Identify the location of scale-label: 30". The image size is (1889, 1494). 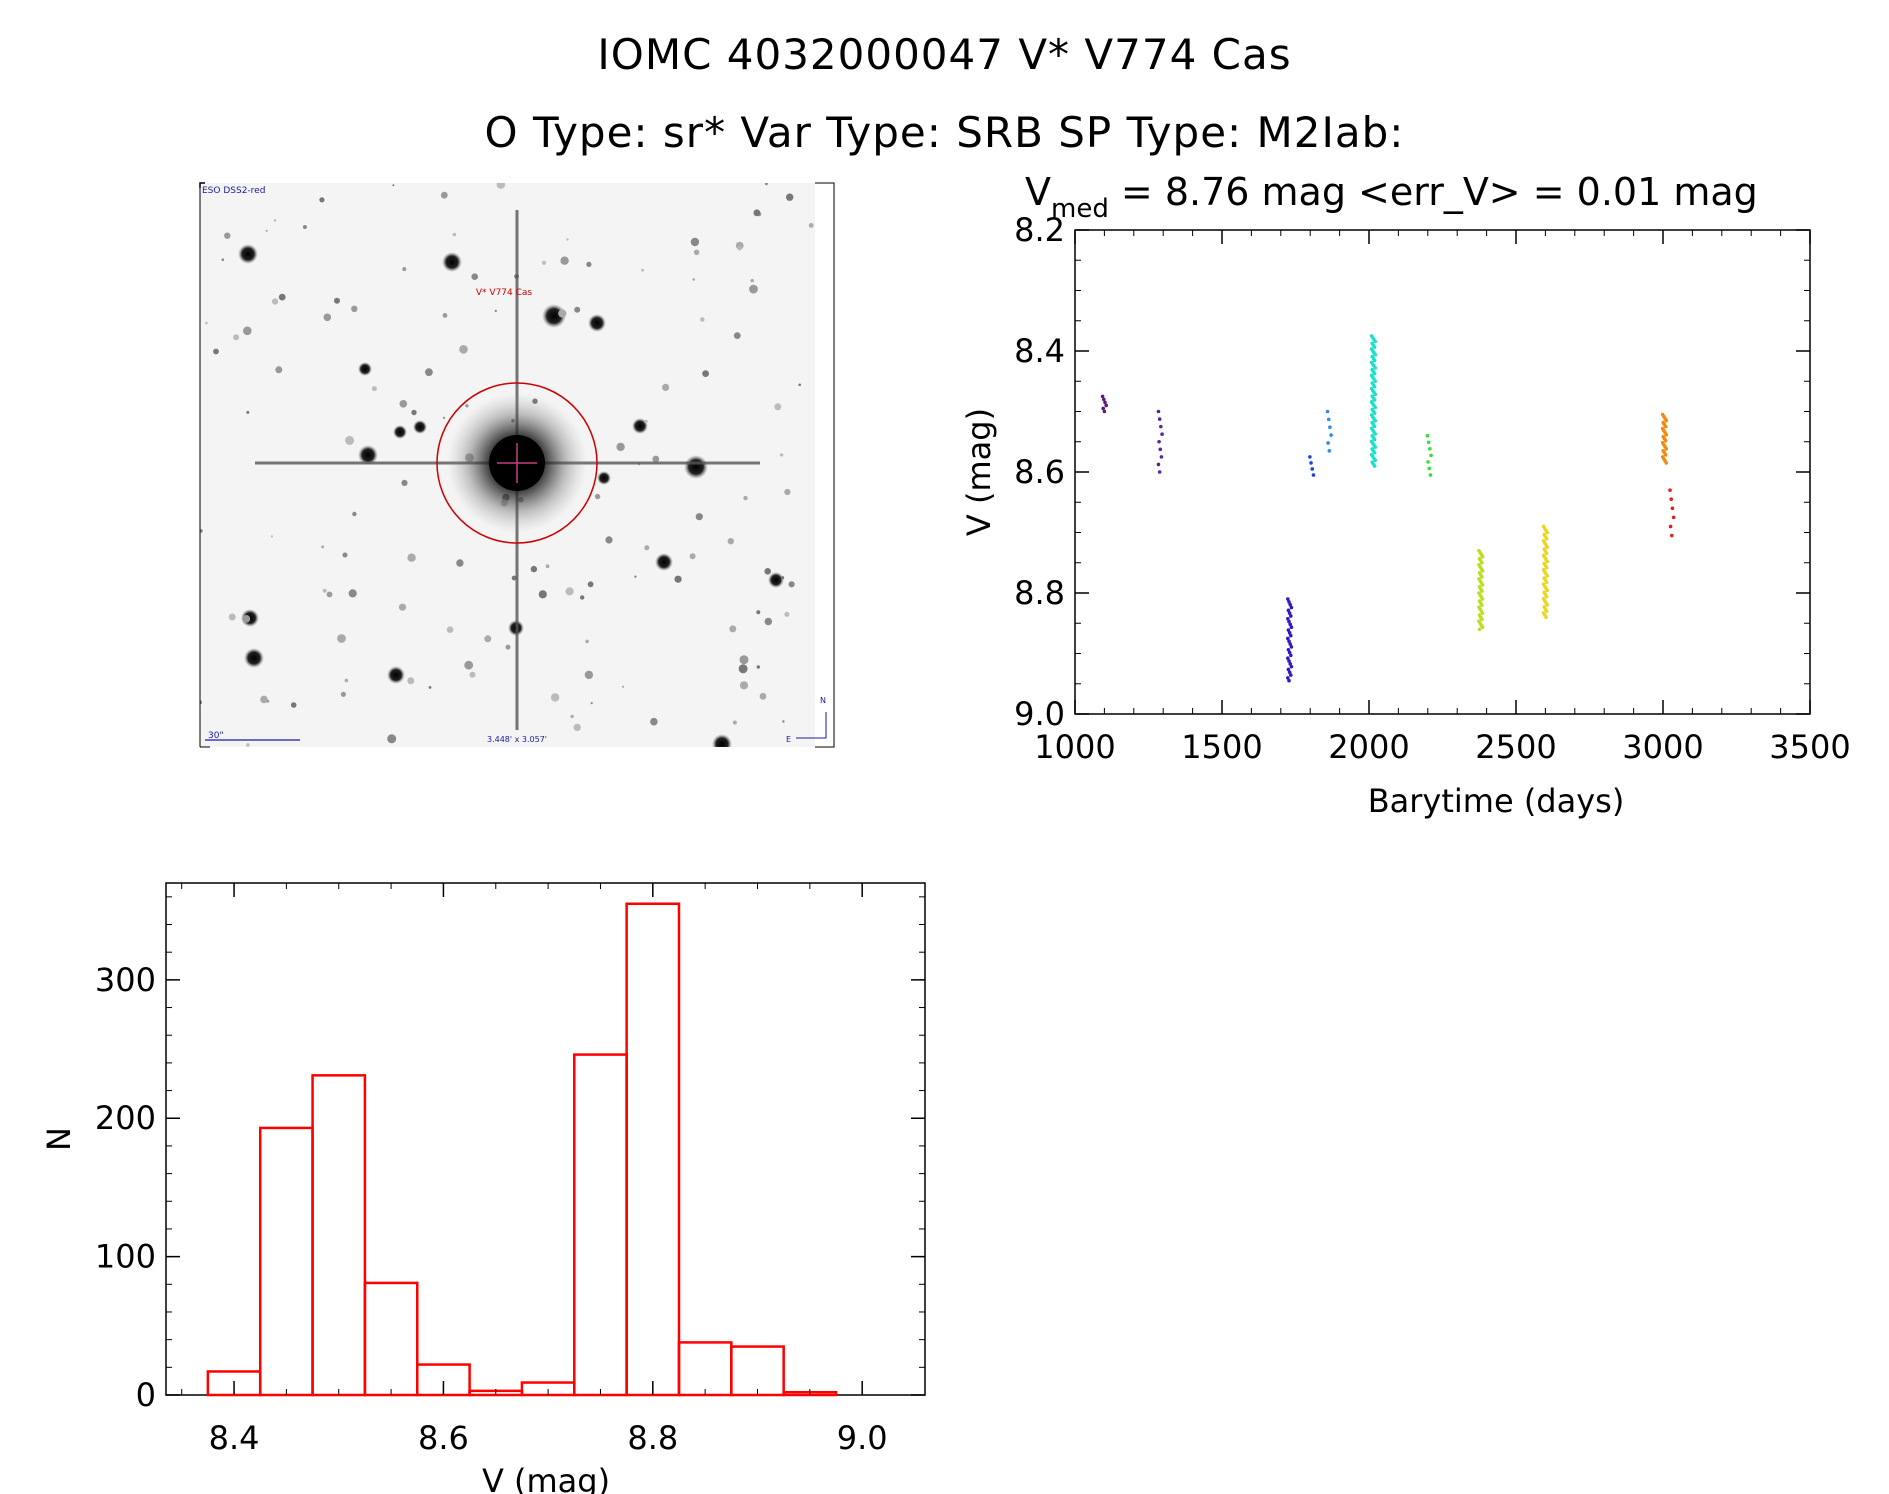
(216, 736).